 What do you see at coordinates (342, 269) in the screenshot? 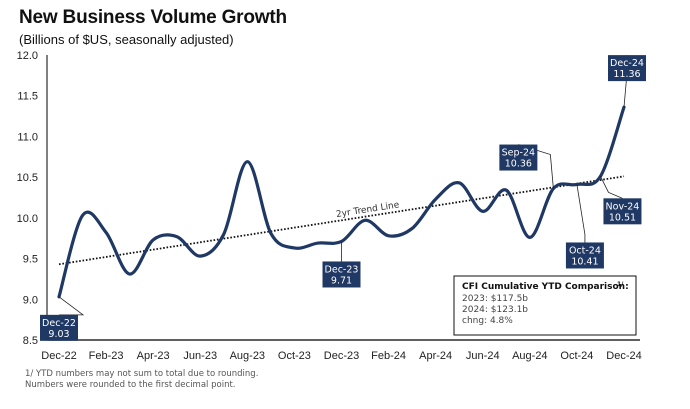
I see `data-label-month: Dec-23` at bounding box center [342, 269].